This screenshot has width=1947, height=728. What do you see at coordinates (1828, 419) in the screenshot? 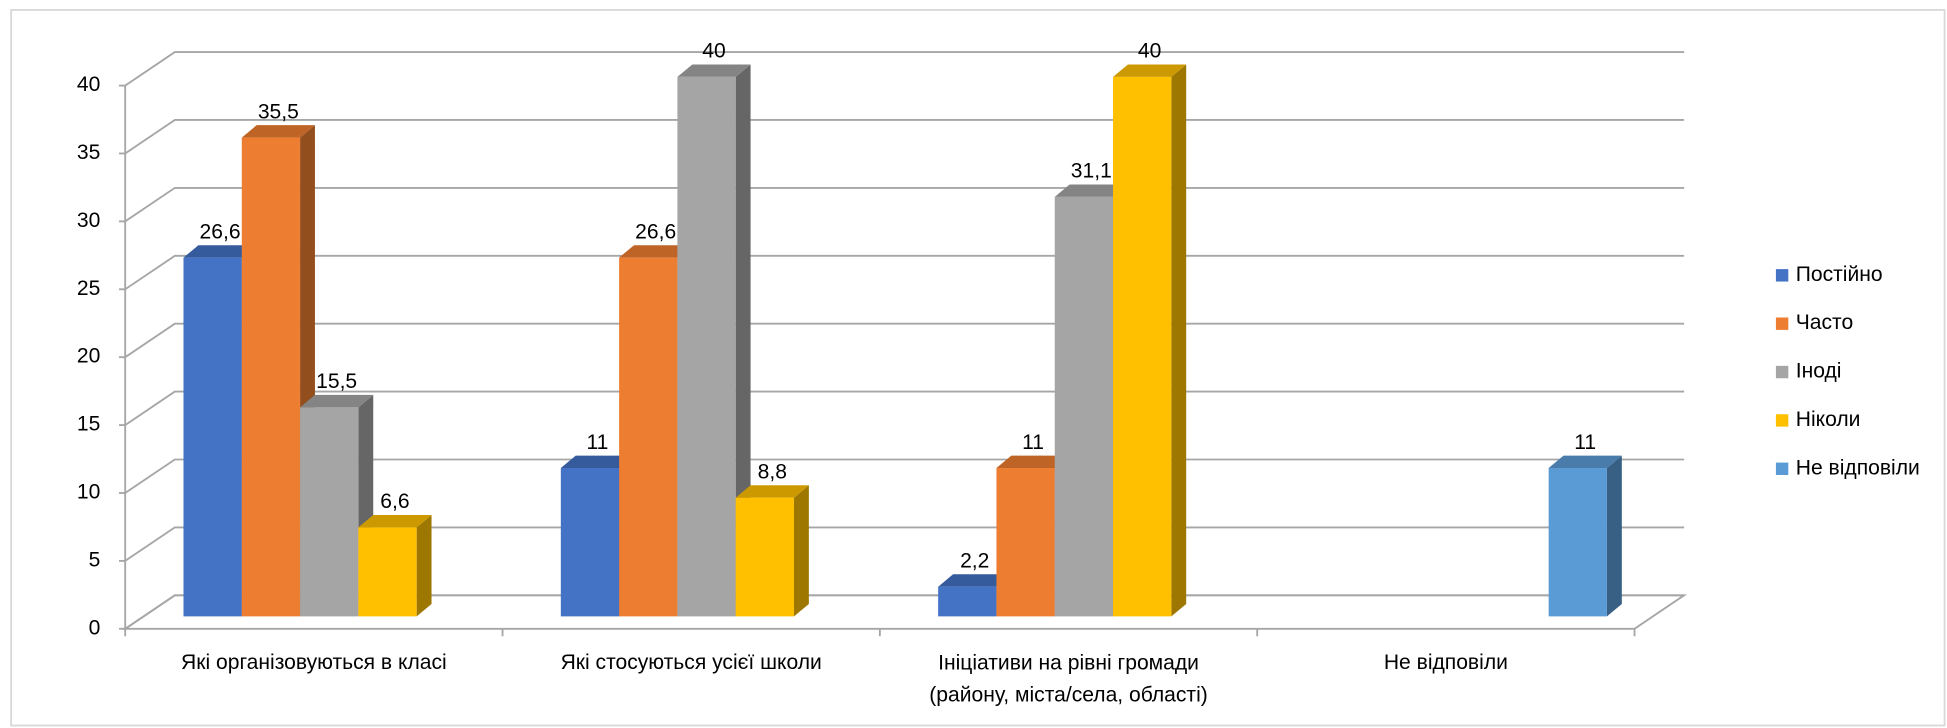
I see `legend-label: Ніколи` at bounding box center [1828, 419].